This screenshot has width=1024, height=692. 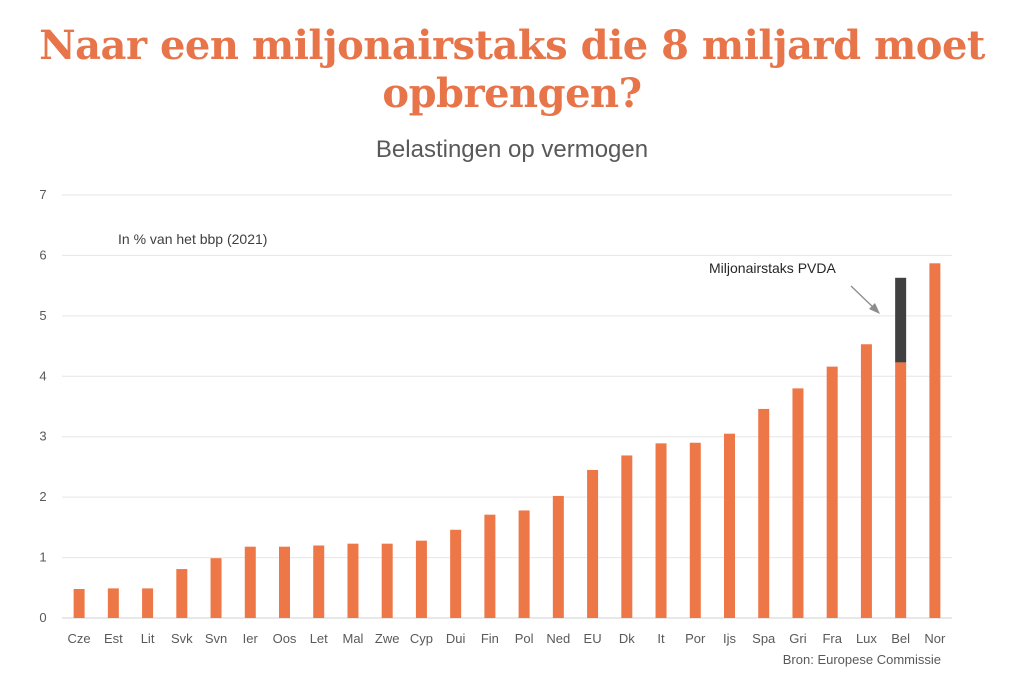 I want to click on x-tick-label: Dk, so click(x=627, y=638).